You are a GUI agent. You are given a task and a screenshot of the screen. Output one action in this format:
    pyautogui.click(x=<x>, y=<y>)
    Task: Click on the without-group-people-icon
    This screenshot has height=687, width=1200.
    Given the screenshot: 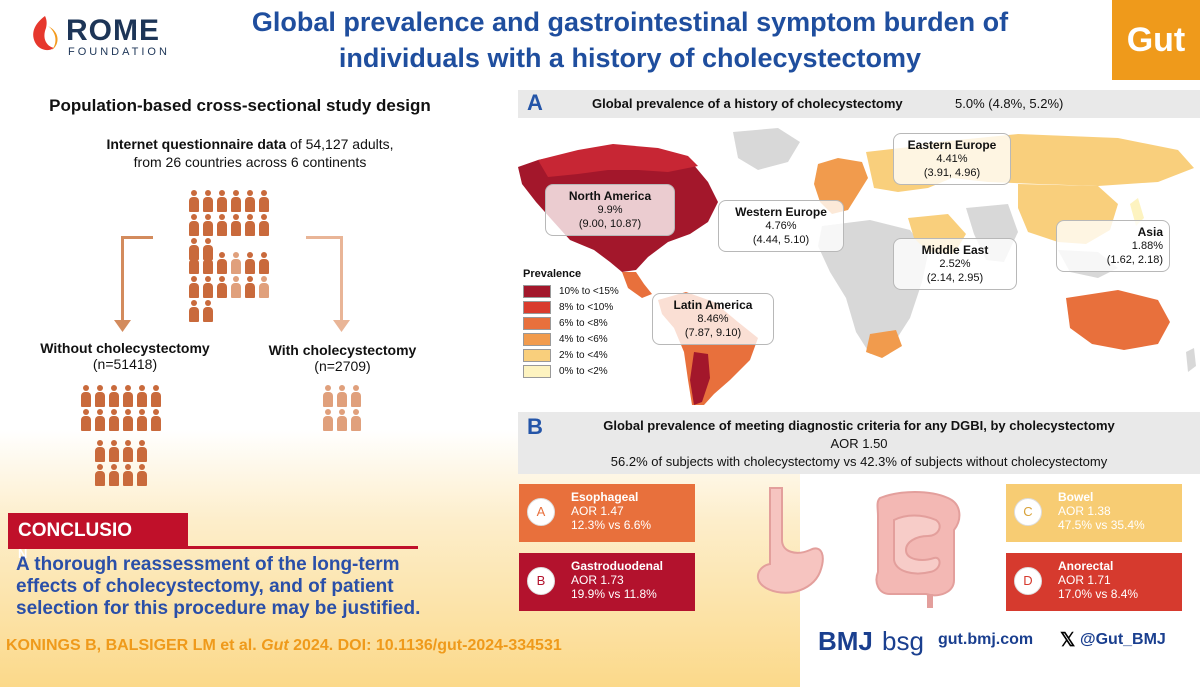 What is the action you would take?
    pyautogui.click(x=122, y=408)
    